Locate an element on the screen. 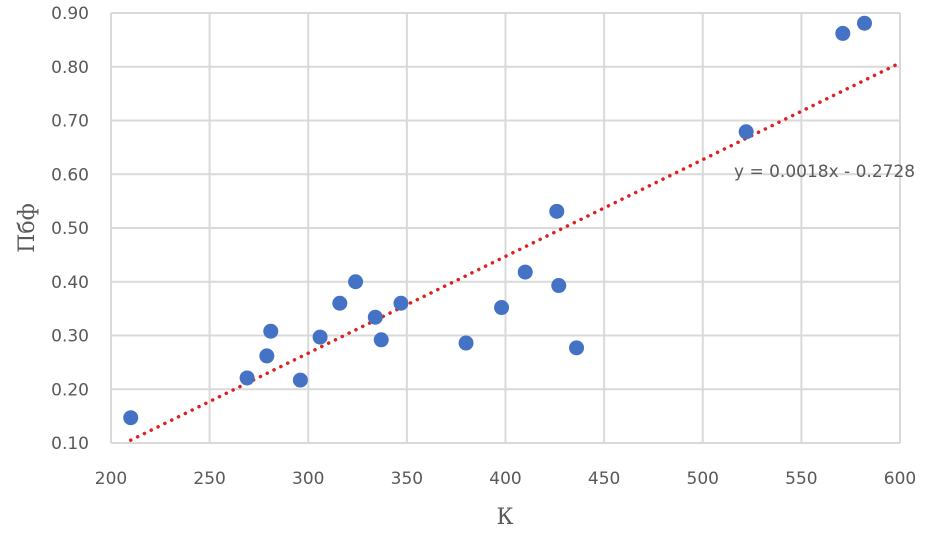  x-tick-label: 450 is located at coordinates (604, 479).